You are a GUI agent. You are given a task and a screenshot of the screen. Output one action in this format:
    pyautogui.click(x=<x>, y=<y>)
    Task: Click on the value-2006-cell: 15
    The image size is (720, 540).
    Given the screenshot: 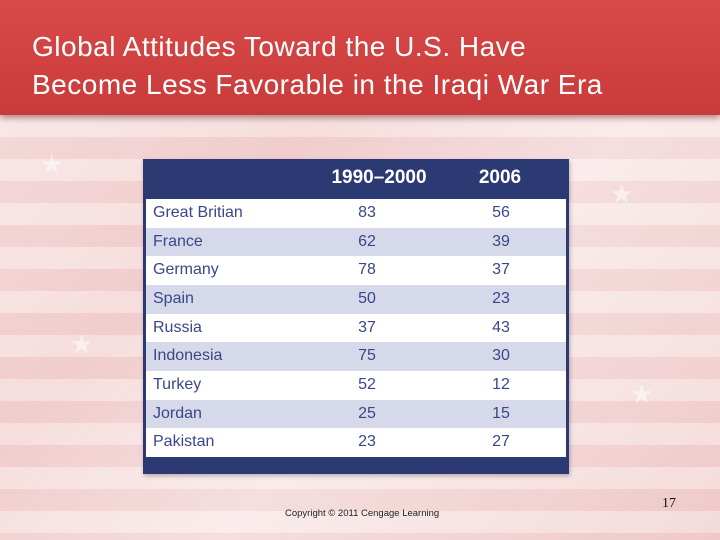 What is the action you would take?
    pyautogui.click(x=501, y=413)
    